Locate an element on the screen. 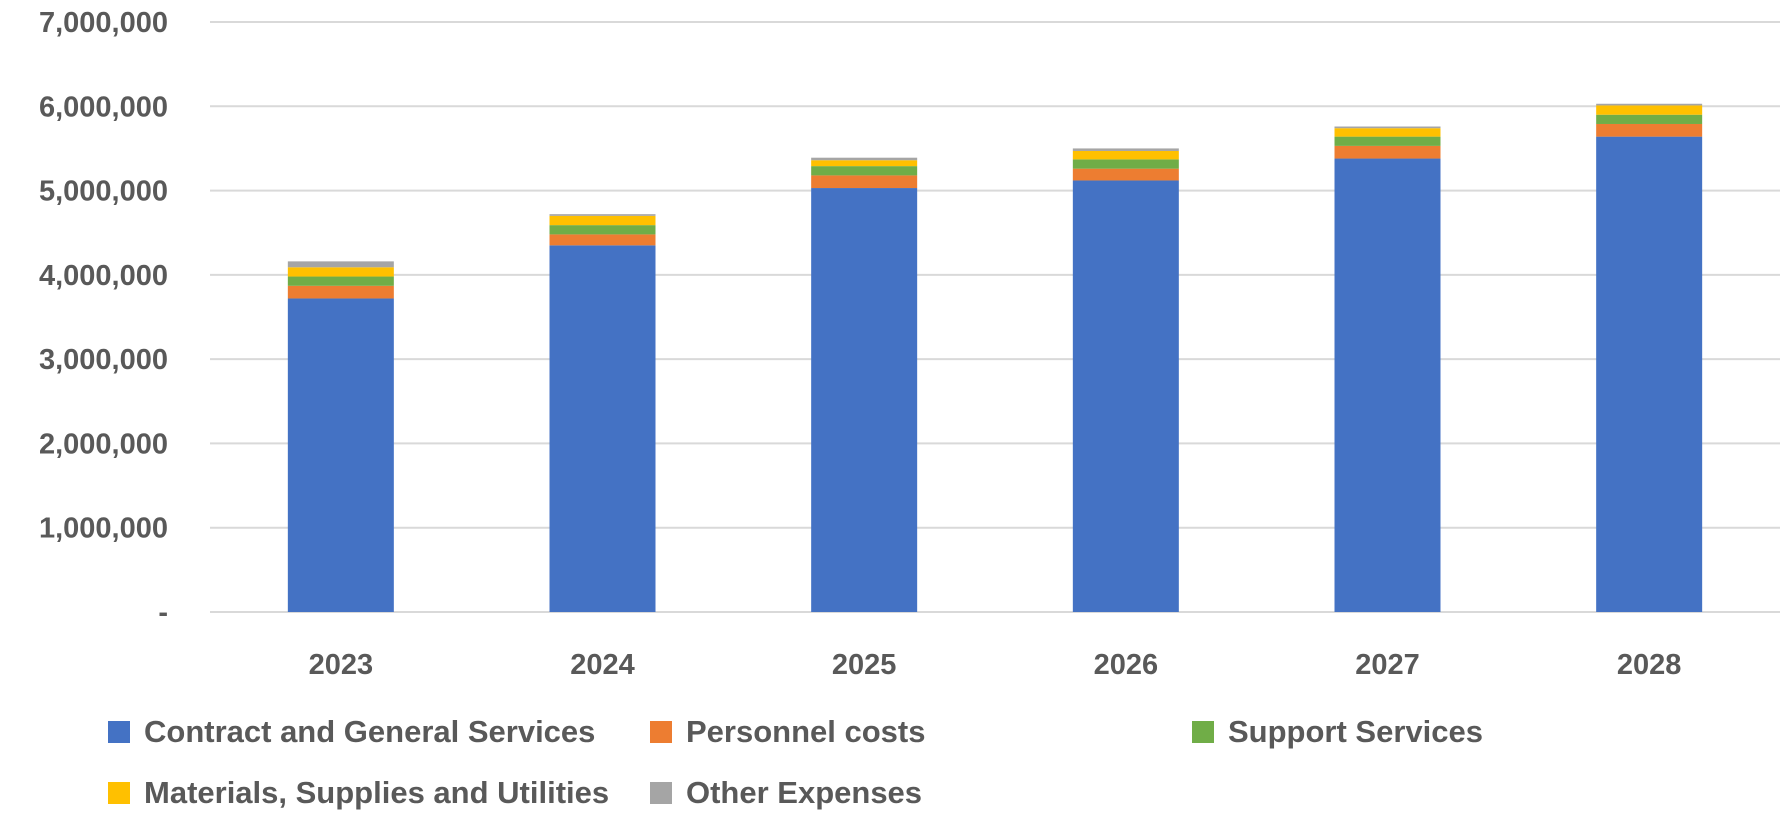 This screenshot has width=1780, height=814. x-tick-label: 2025 is located at coordinates (864, 665).